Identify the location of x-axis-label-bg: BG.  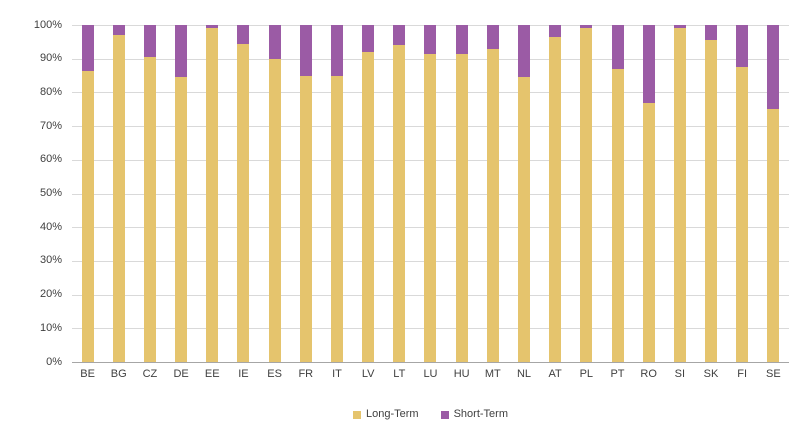
(118, 374).